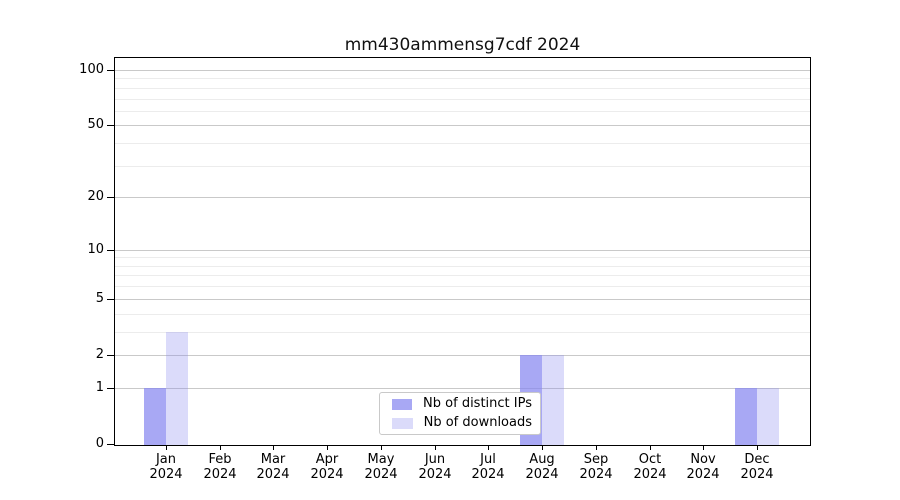 Image resolution: width=900 pixels, height=500 pixels. What do you see at coordinates (435, 459) in the screenshot?
I see `x-tick-month: Jun` at bounding box center [435, 459].